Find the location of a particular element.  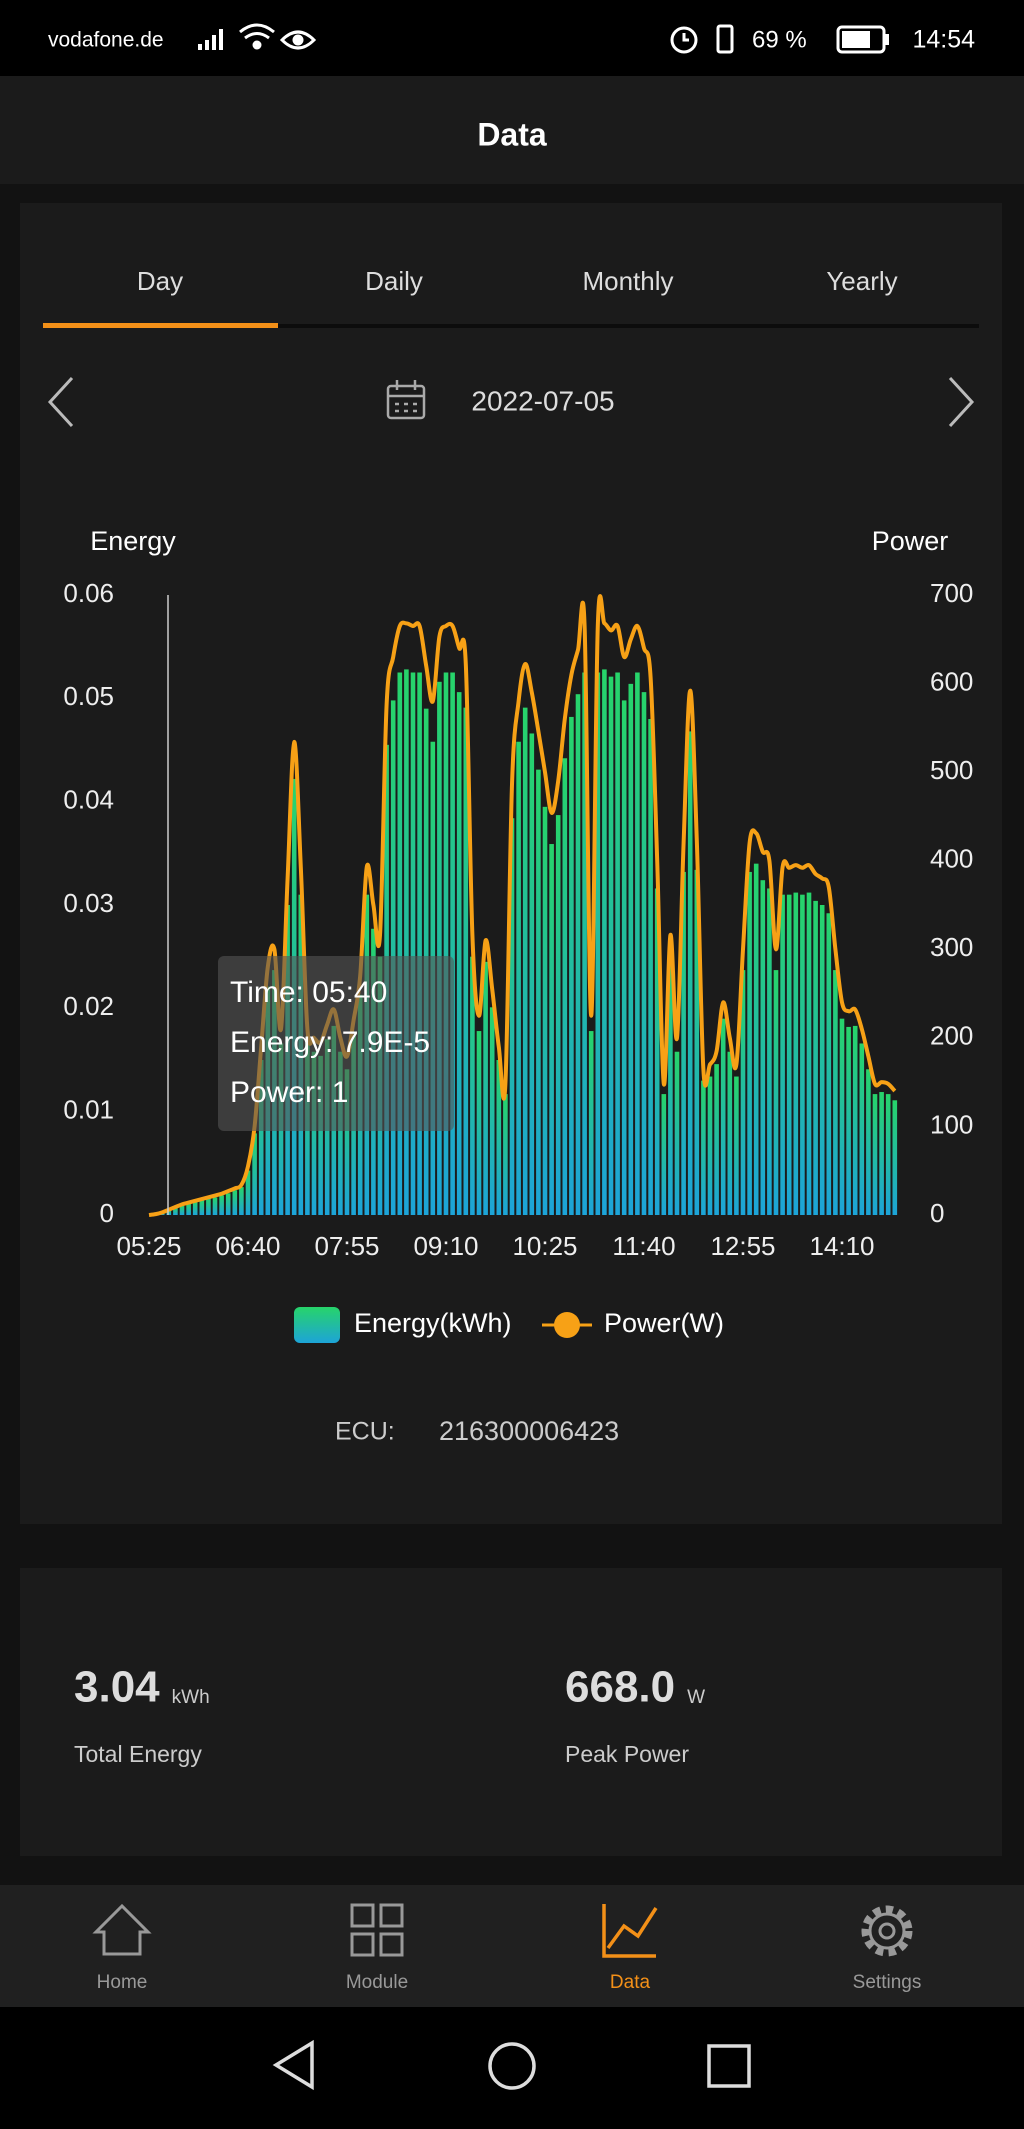

y2-tick-label: 500 is located at coordinates (951, 770).